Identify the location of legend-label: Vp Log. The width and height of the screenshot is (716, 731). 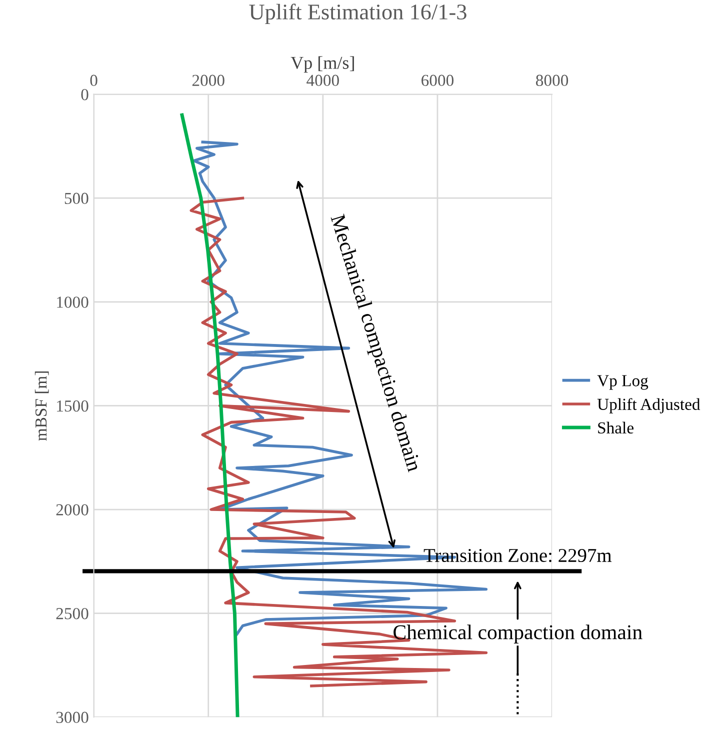
(622, 382).